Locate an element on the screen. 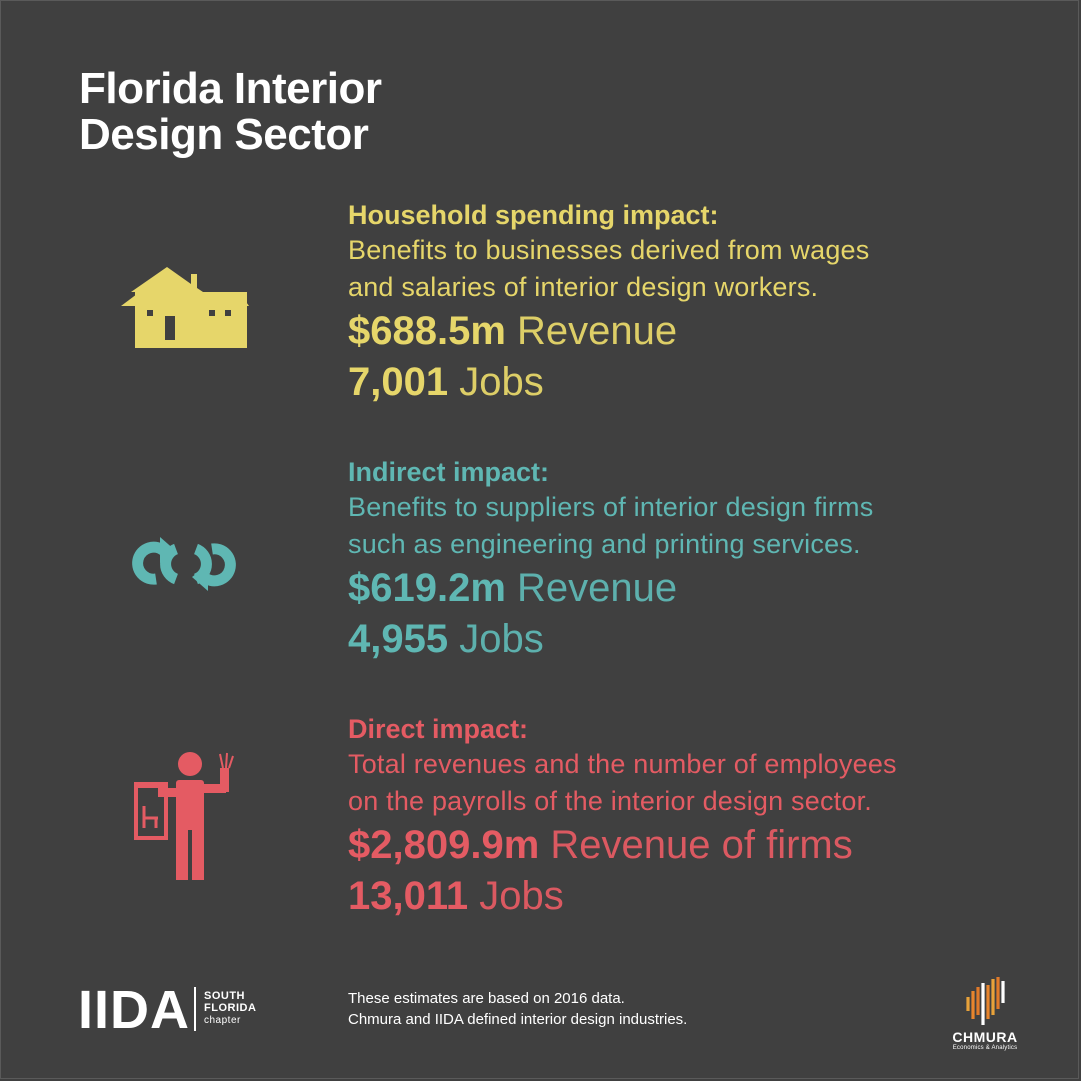  house-icon is located at coordinates (185, 307).